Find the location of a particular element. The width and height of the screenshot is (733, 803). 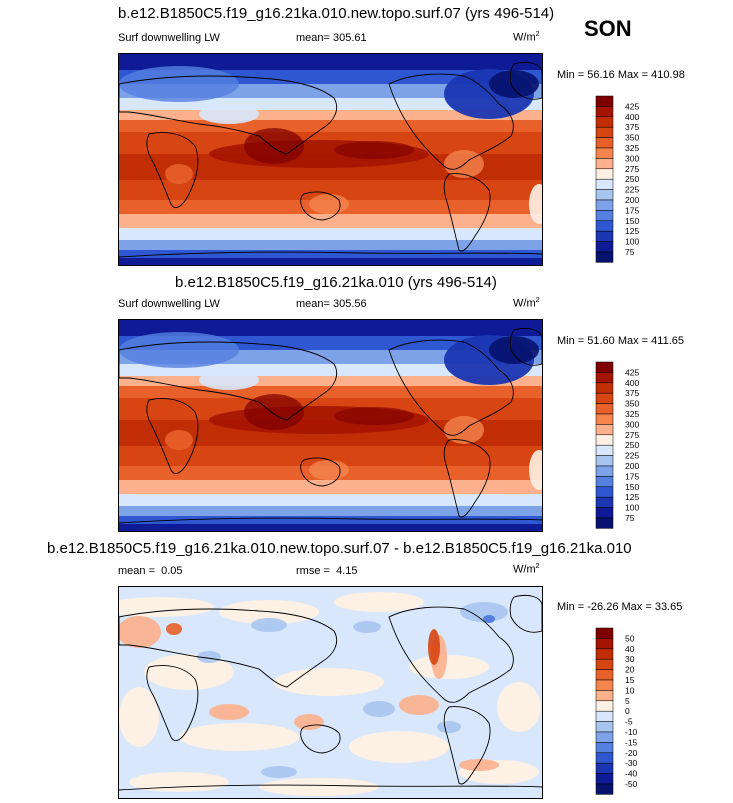

panel-2-minmax: Min = 51.60 Max = 411.65 is located at coordinates (620, 341).